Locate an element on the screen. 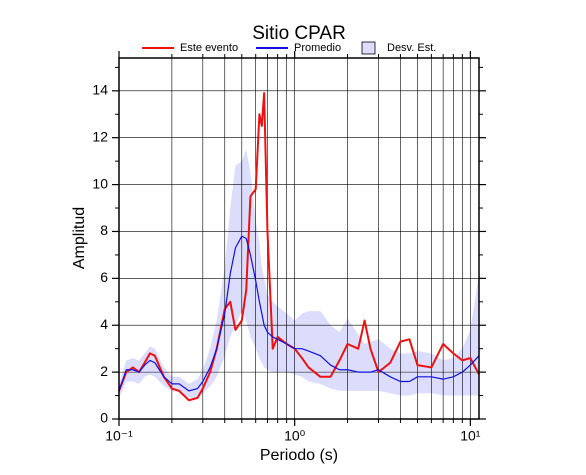 Image resolution: width=586 pixels, height=475 pixels. chart-title: Sitio CPAR is located at coordinates (299, 33).